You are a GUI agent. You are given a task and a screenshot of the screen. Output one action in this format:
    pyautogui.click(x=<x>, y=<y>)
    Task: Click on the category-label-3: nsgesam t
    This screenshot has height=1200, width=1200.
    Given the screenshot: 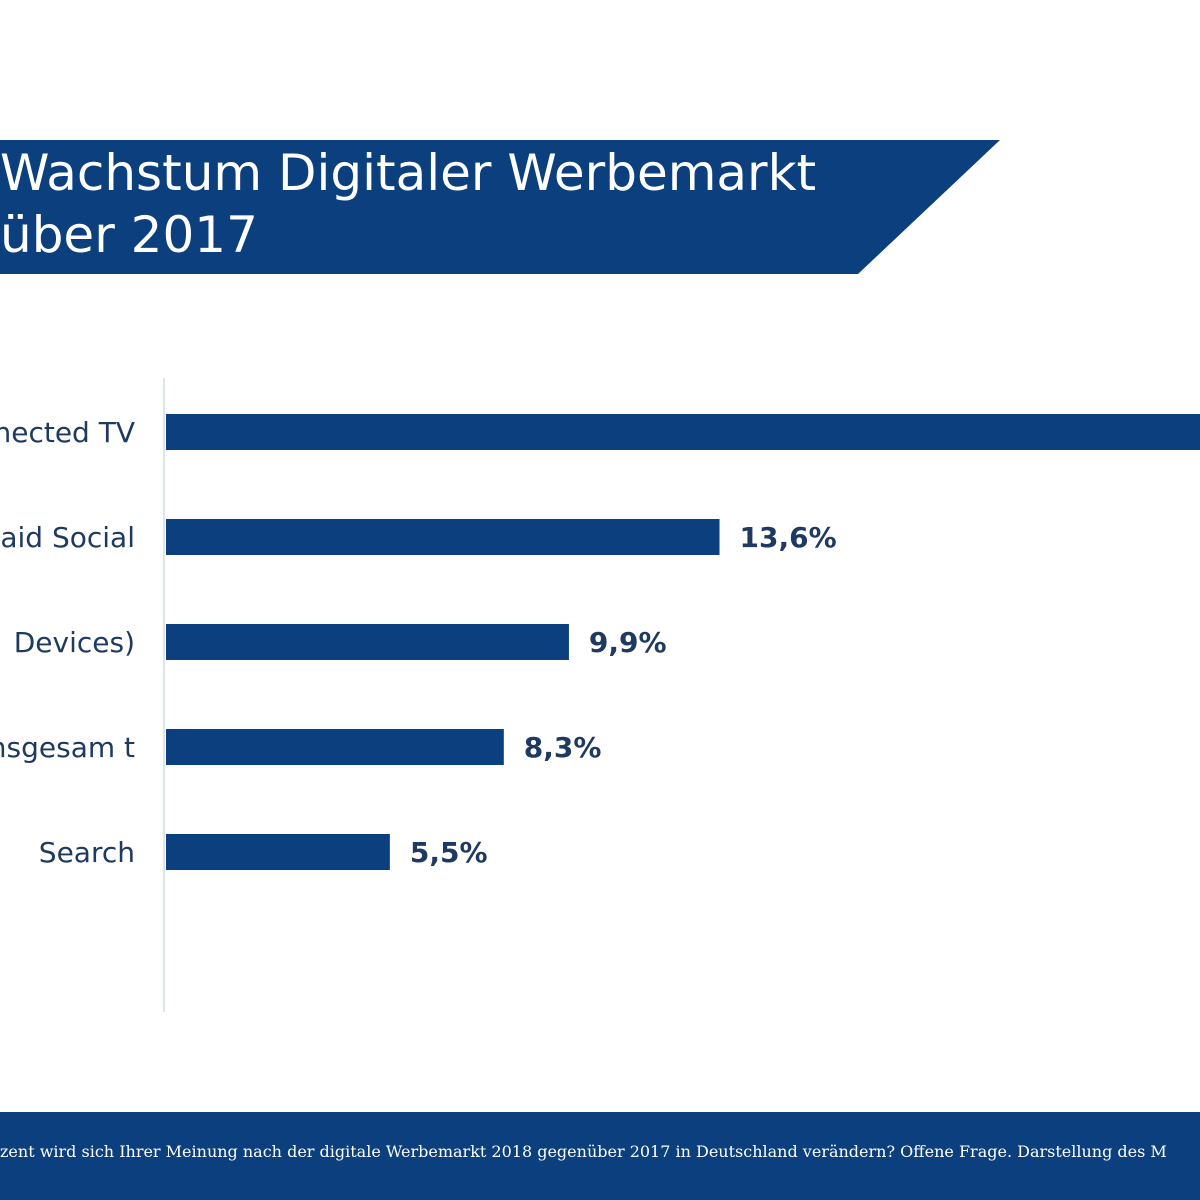 What is the action you would take?
    pyautogui.click(x=67, y=747)
    